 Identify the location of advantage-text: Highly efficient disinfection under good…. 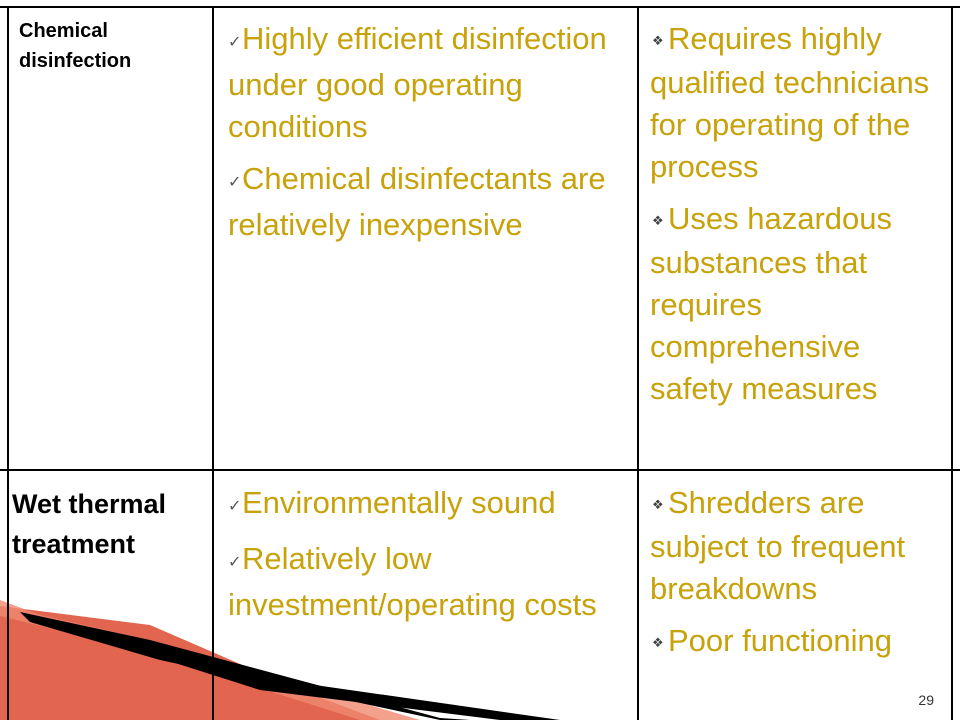
(417, 82).